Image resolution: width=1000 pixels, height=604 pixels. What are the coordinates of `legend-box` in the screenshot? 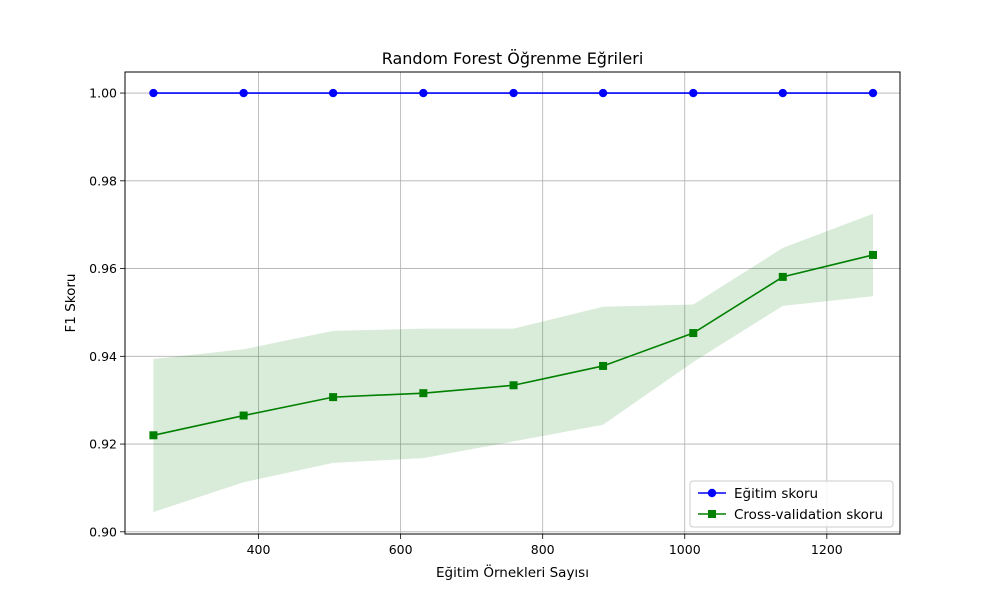 It's located at (791, 504).